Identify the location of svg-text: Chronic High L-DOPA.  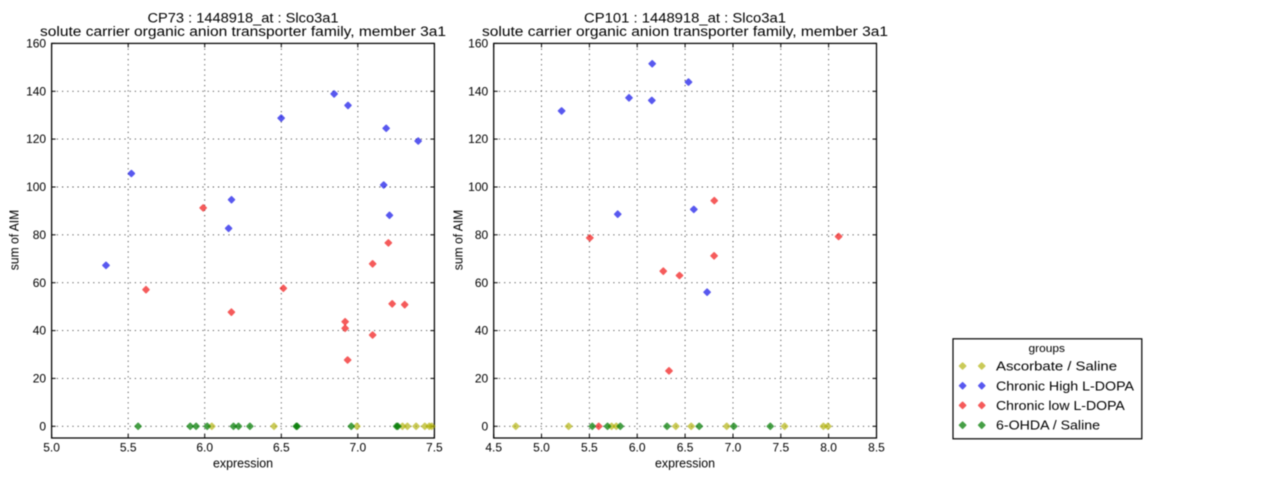
(1065, 386).